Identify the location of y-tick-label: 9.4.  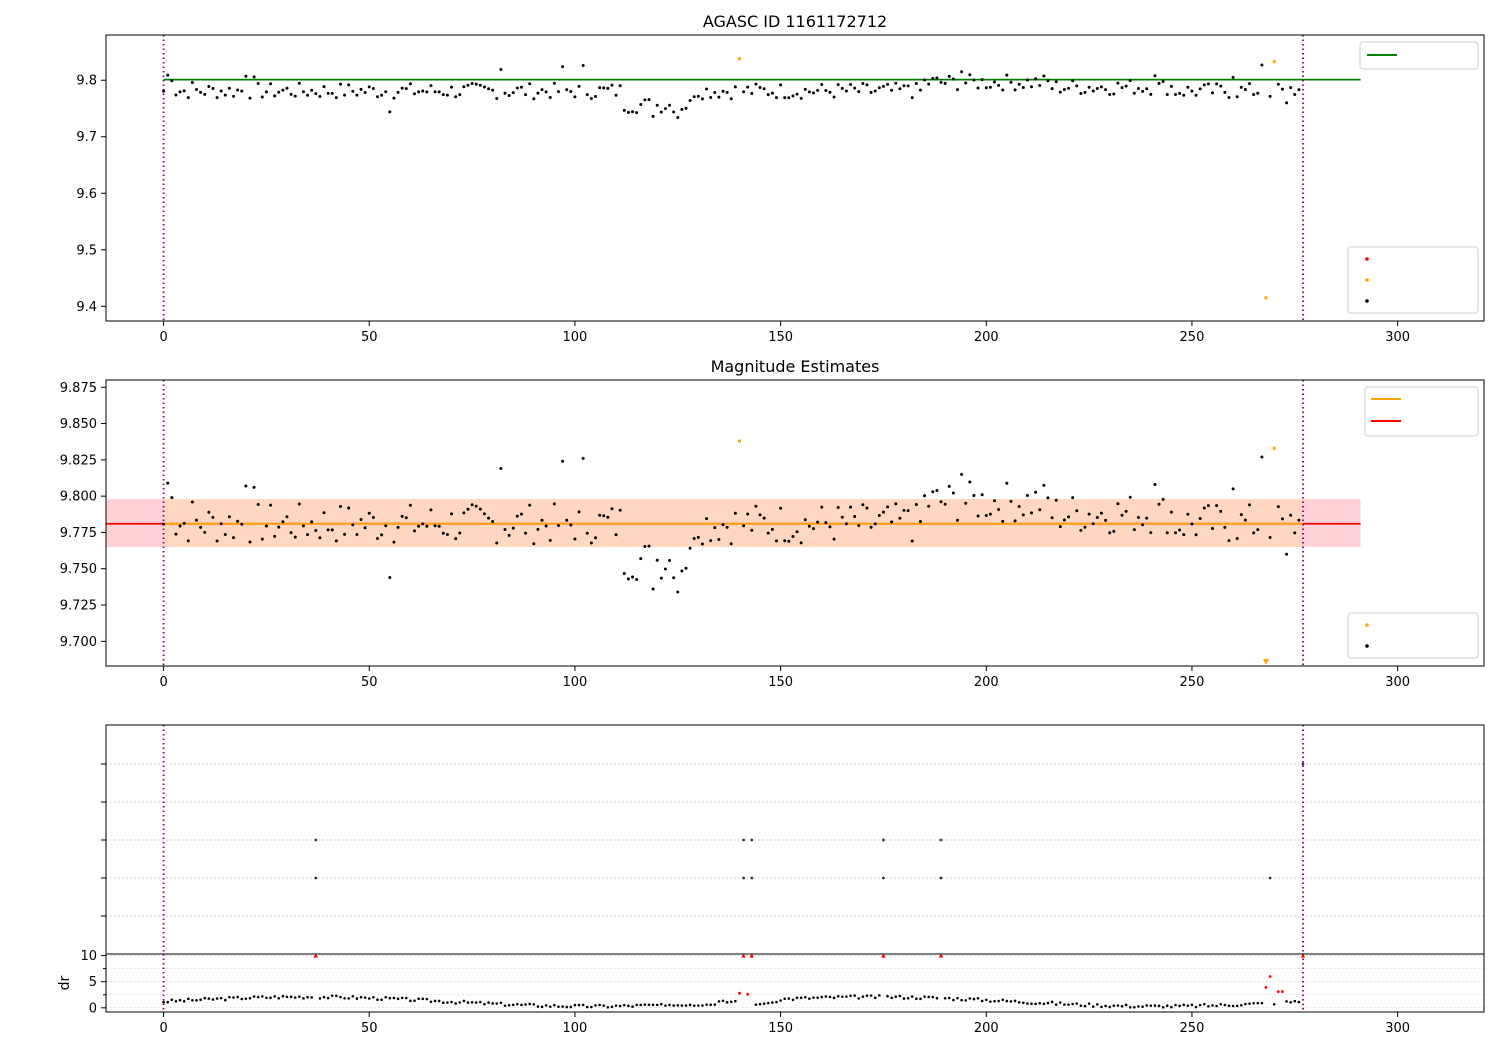
(86, 307).